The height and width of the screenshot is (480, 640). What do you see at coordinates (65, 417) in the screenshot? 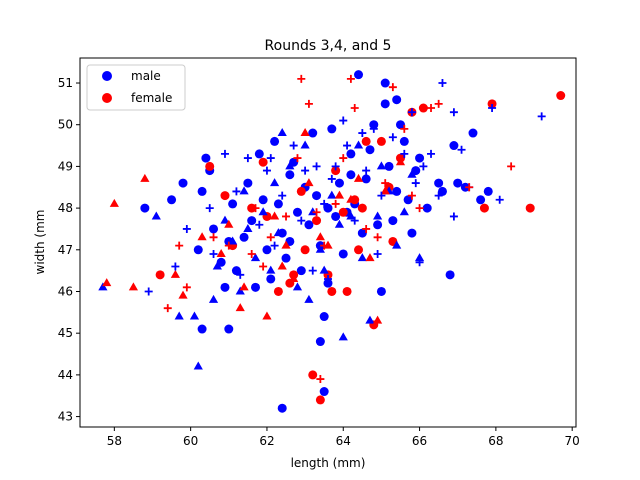
I see `y-tick-label: 43` at bounding box center [65, 417].